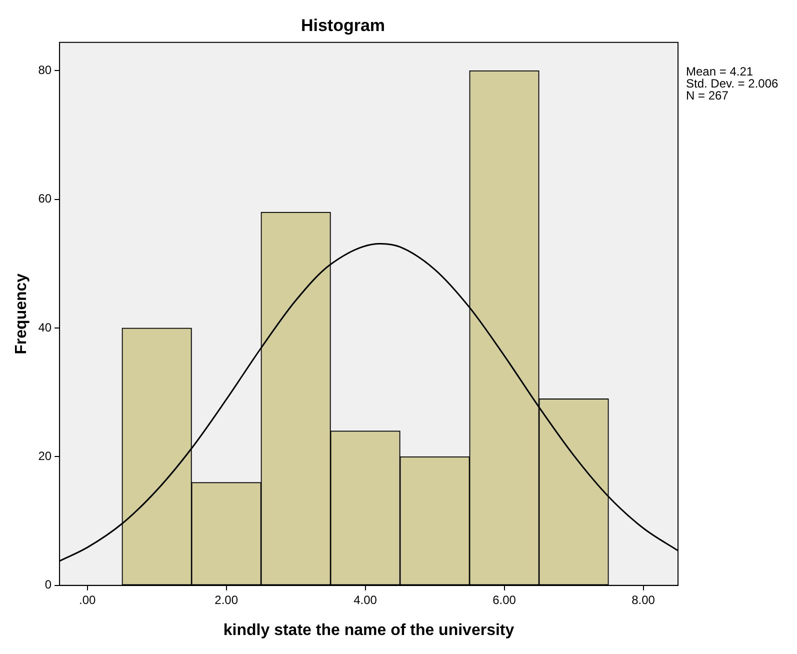 The image size is (797, 654). What do you see at coordinates (732, 83) in the screenshot?
I see `text: Std. Dev. = 2.006` at bounding box center [732, 83].